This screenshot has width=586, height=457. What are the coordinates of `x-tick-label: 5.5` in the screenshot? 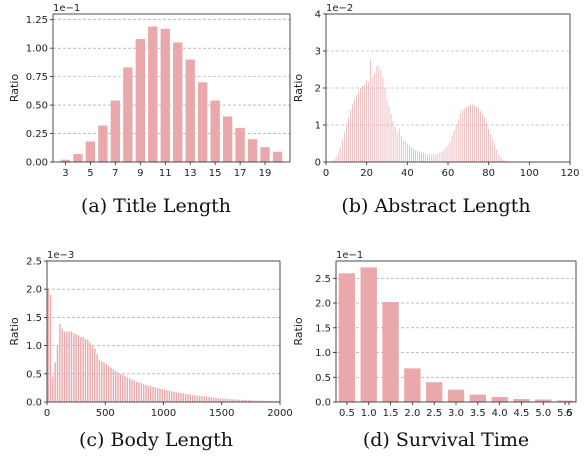 It's located at (565, 413).